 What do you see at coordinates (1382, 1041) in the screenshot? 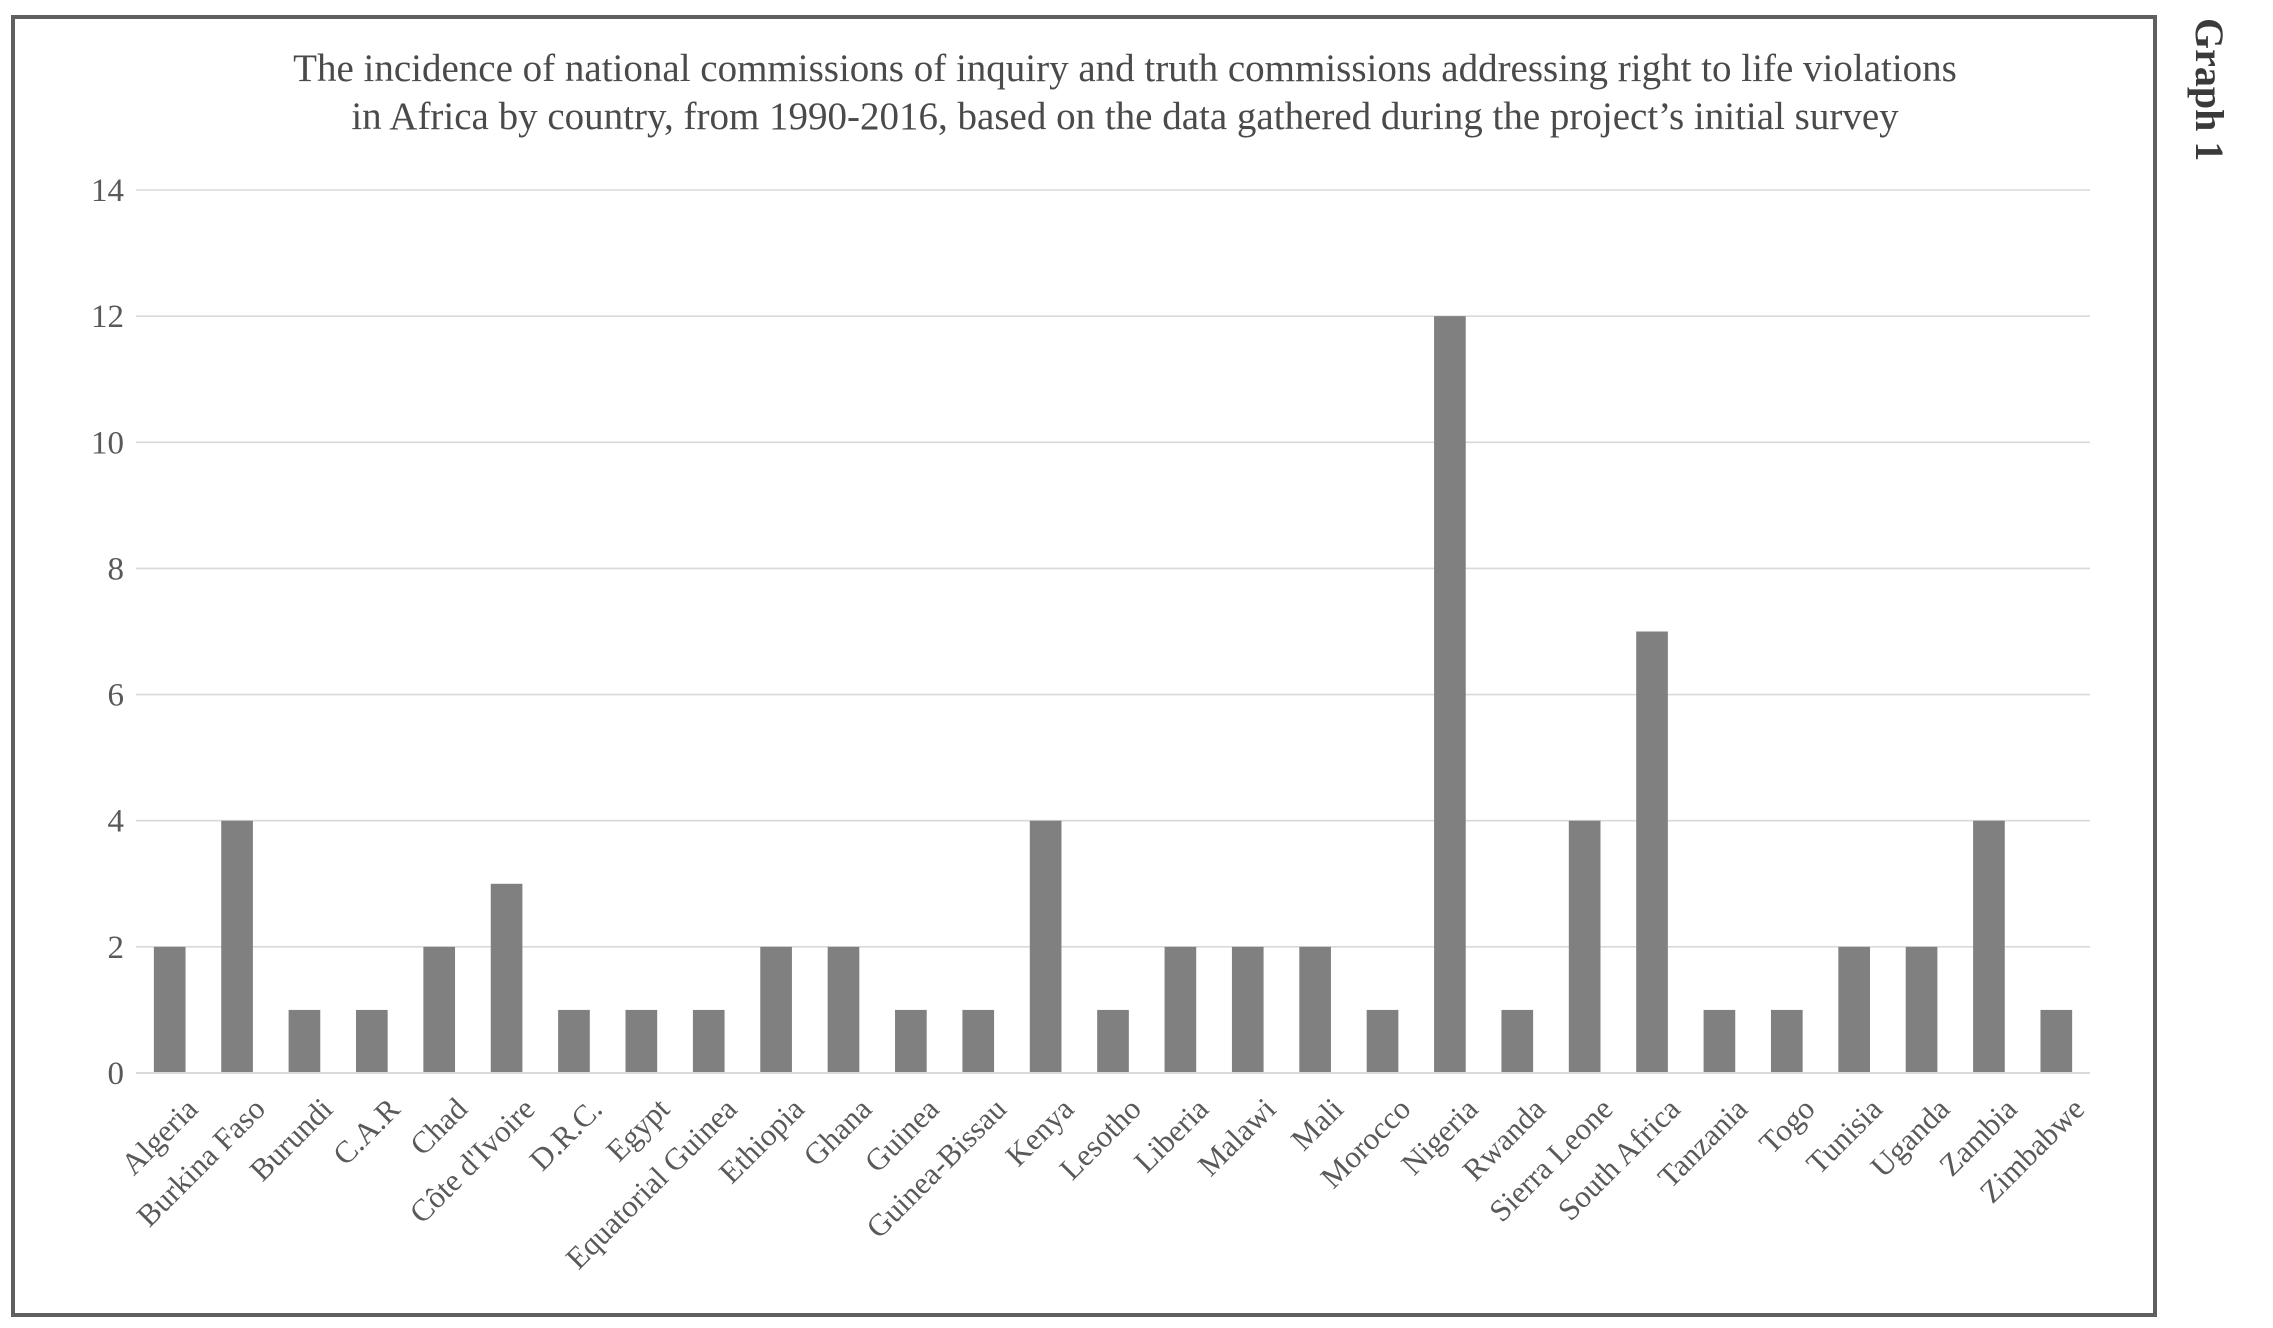
I see `bar-morocco` at bounding box center [1382, 1041].